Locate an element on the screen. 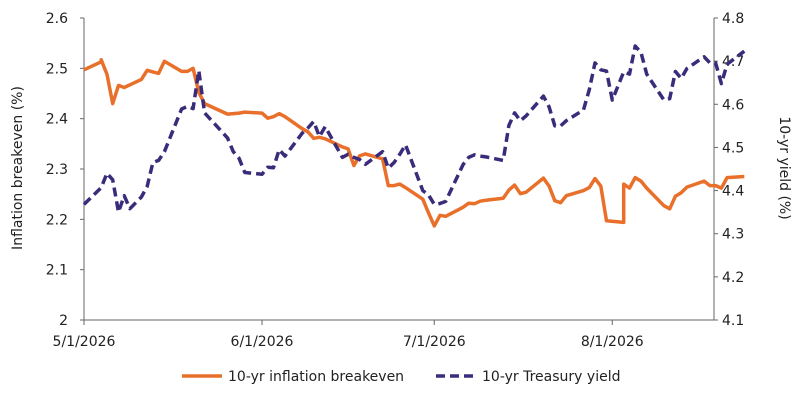  x-tick-label: 5/1/2026 is located at coordinates (84, 342).